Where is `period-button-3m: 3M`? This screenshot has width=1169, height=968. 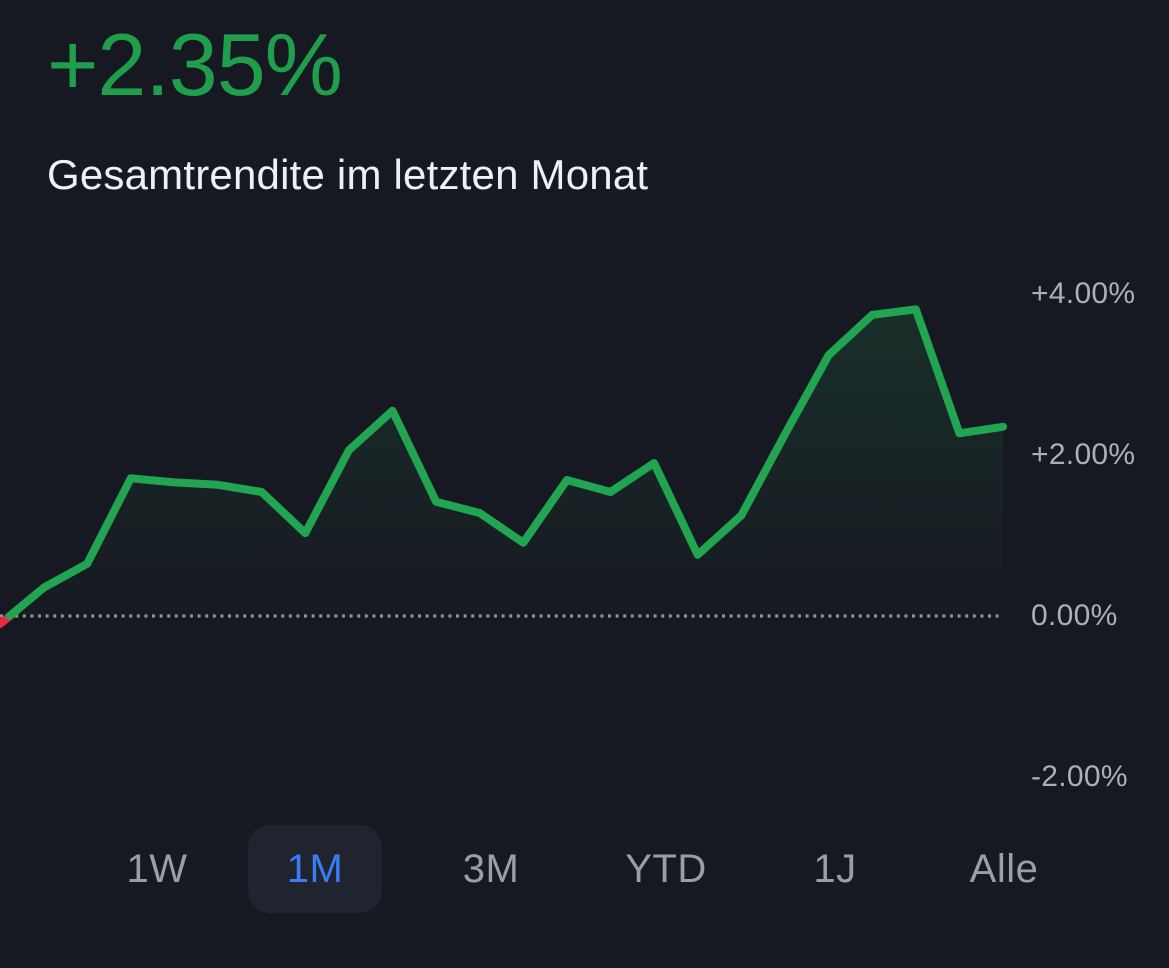
period-button-3m: 3M is located at coordinates (491, 869).